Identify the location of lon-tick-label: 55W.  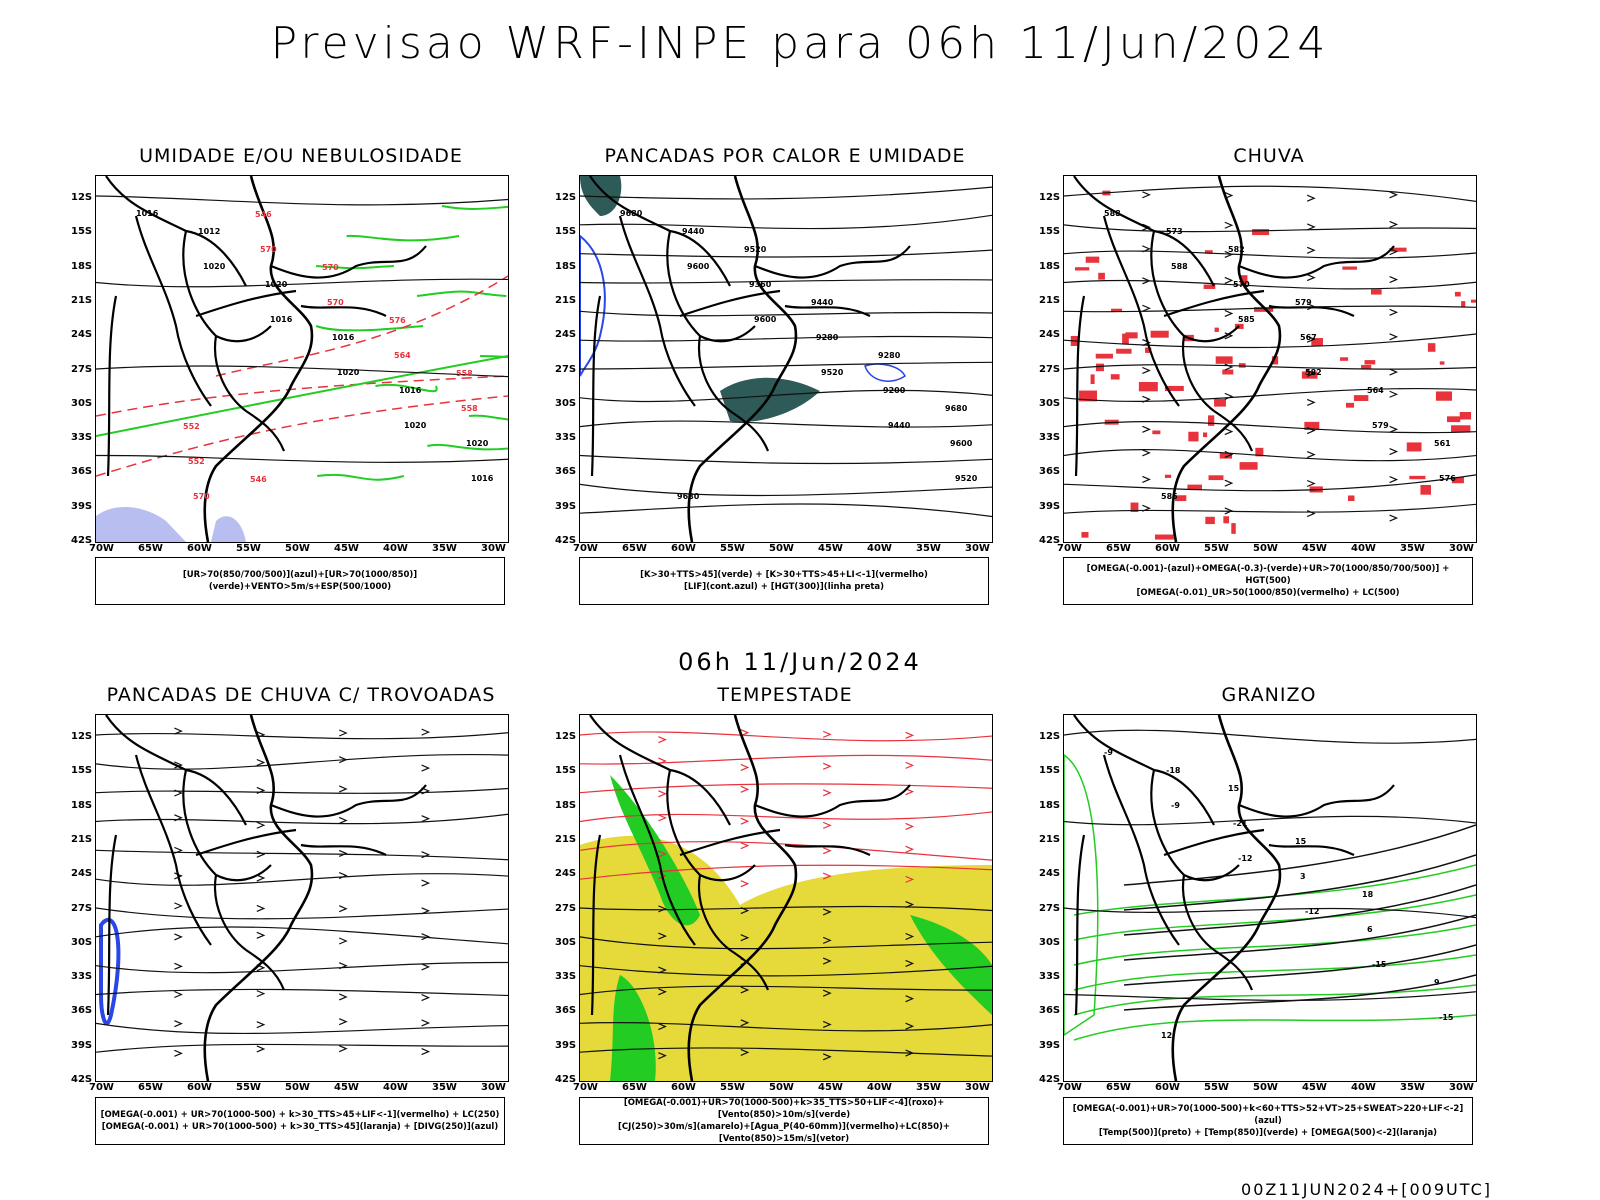
(732, 548).